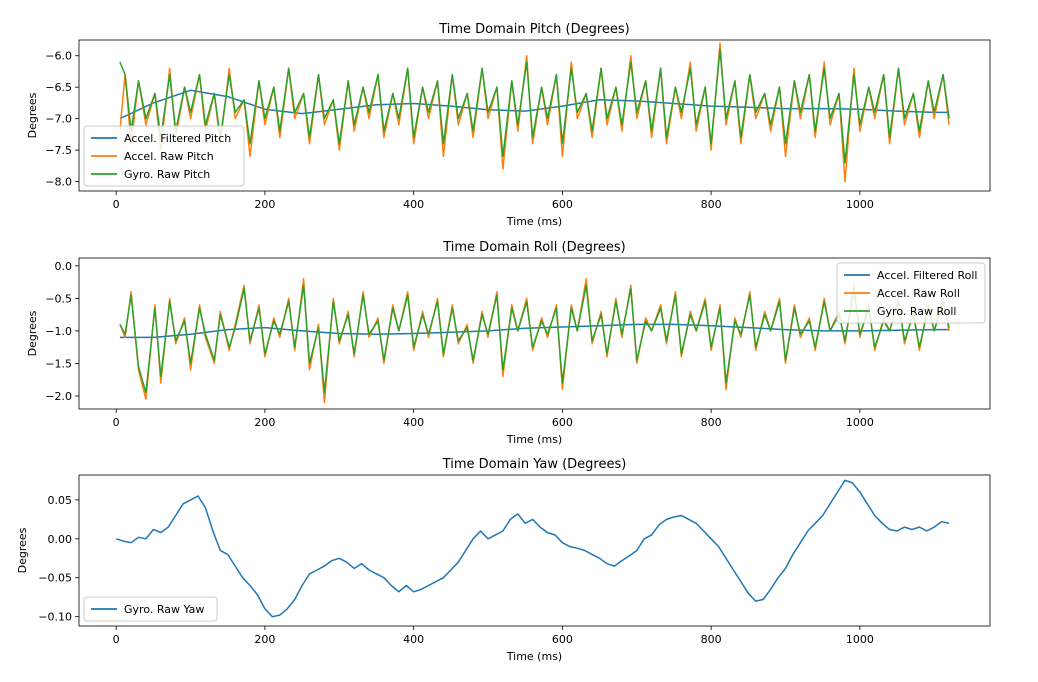 The height and width of the screenshot is (682, 1038). I want to click on y-tick-label: 0.05, so click(60, 500).